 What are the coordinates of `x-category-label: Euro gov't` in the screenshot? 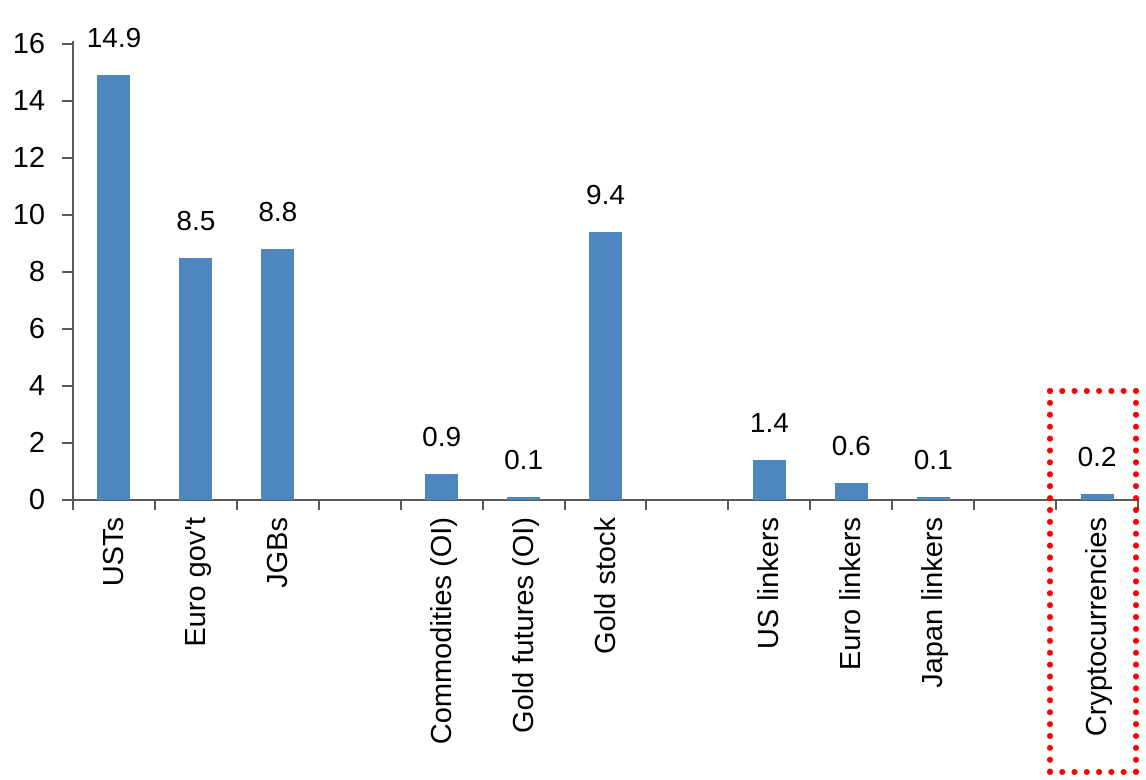 It's located at (195, 582).